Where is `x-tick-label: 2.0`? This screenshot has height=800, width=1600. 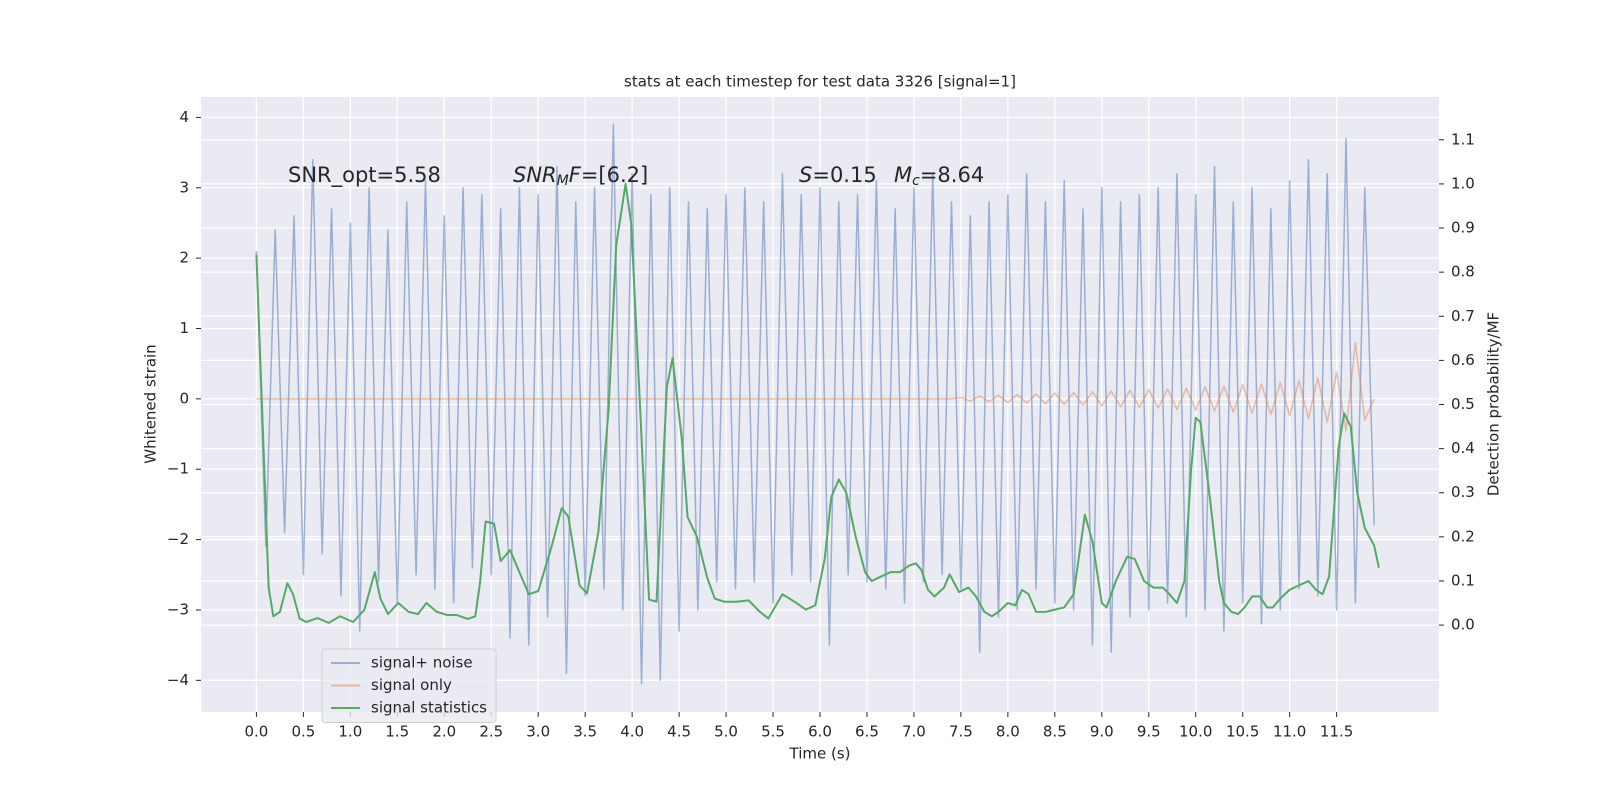
x-tick-label: 2.0 is located at coordinates (444, 732).